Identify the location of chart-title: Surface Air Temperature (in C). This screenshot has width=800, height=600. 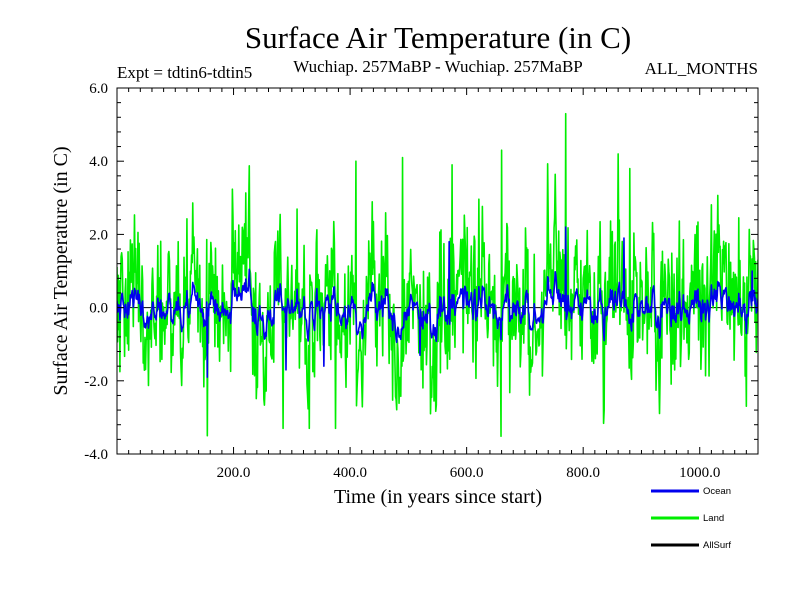
(438, 37).